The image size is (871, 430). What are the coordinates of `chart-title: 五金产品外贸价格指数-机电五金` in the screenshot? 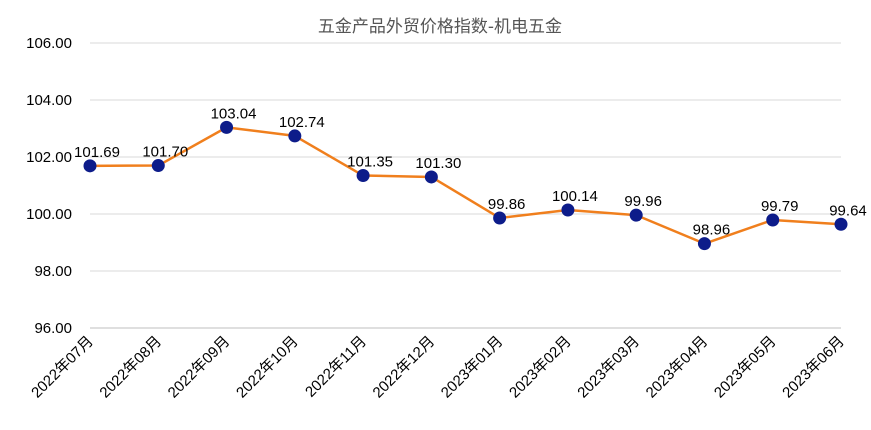 It's located at (440, 27).